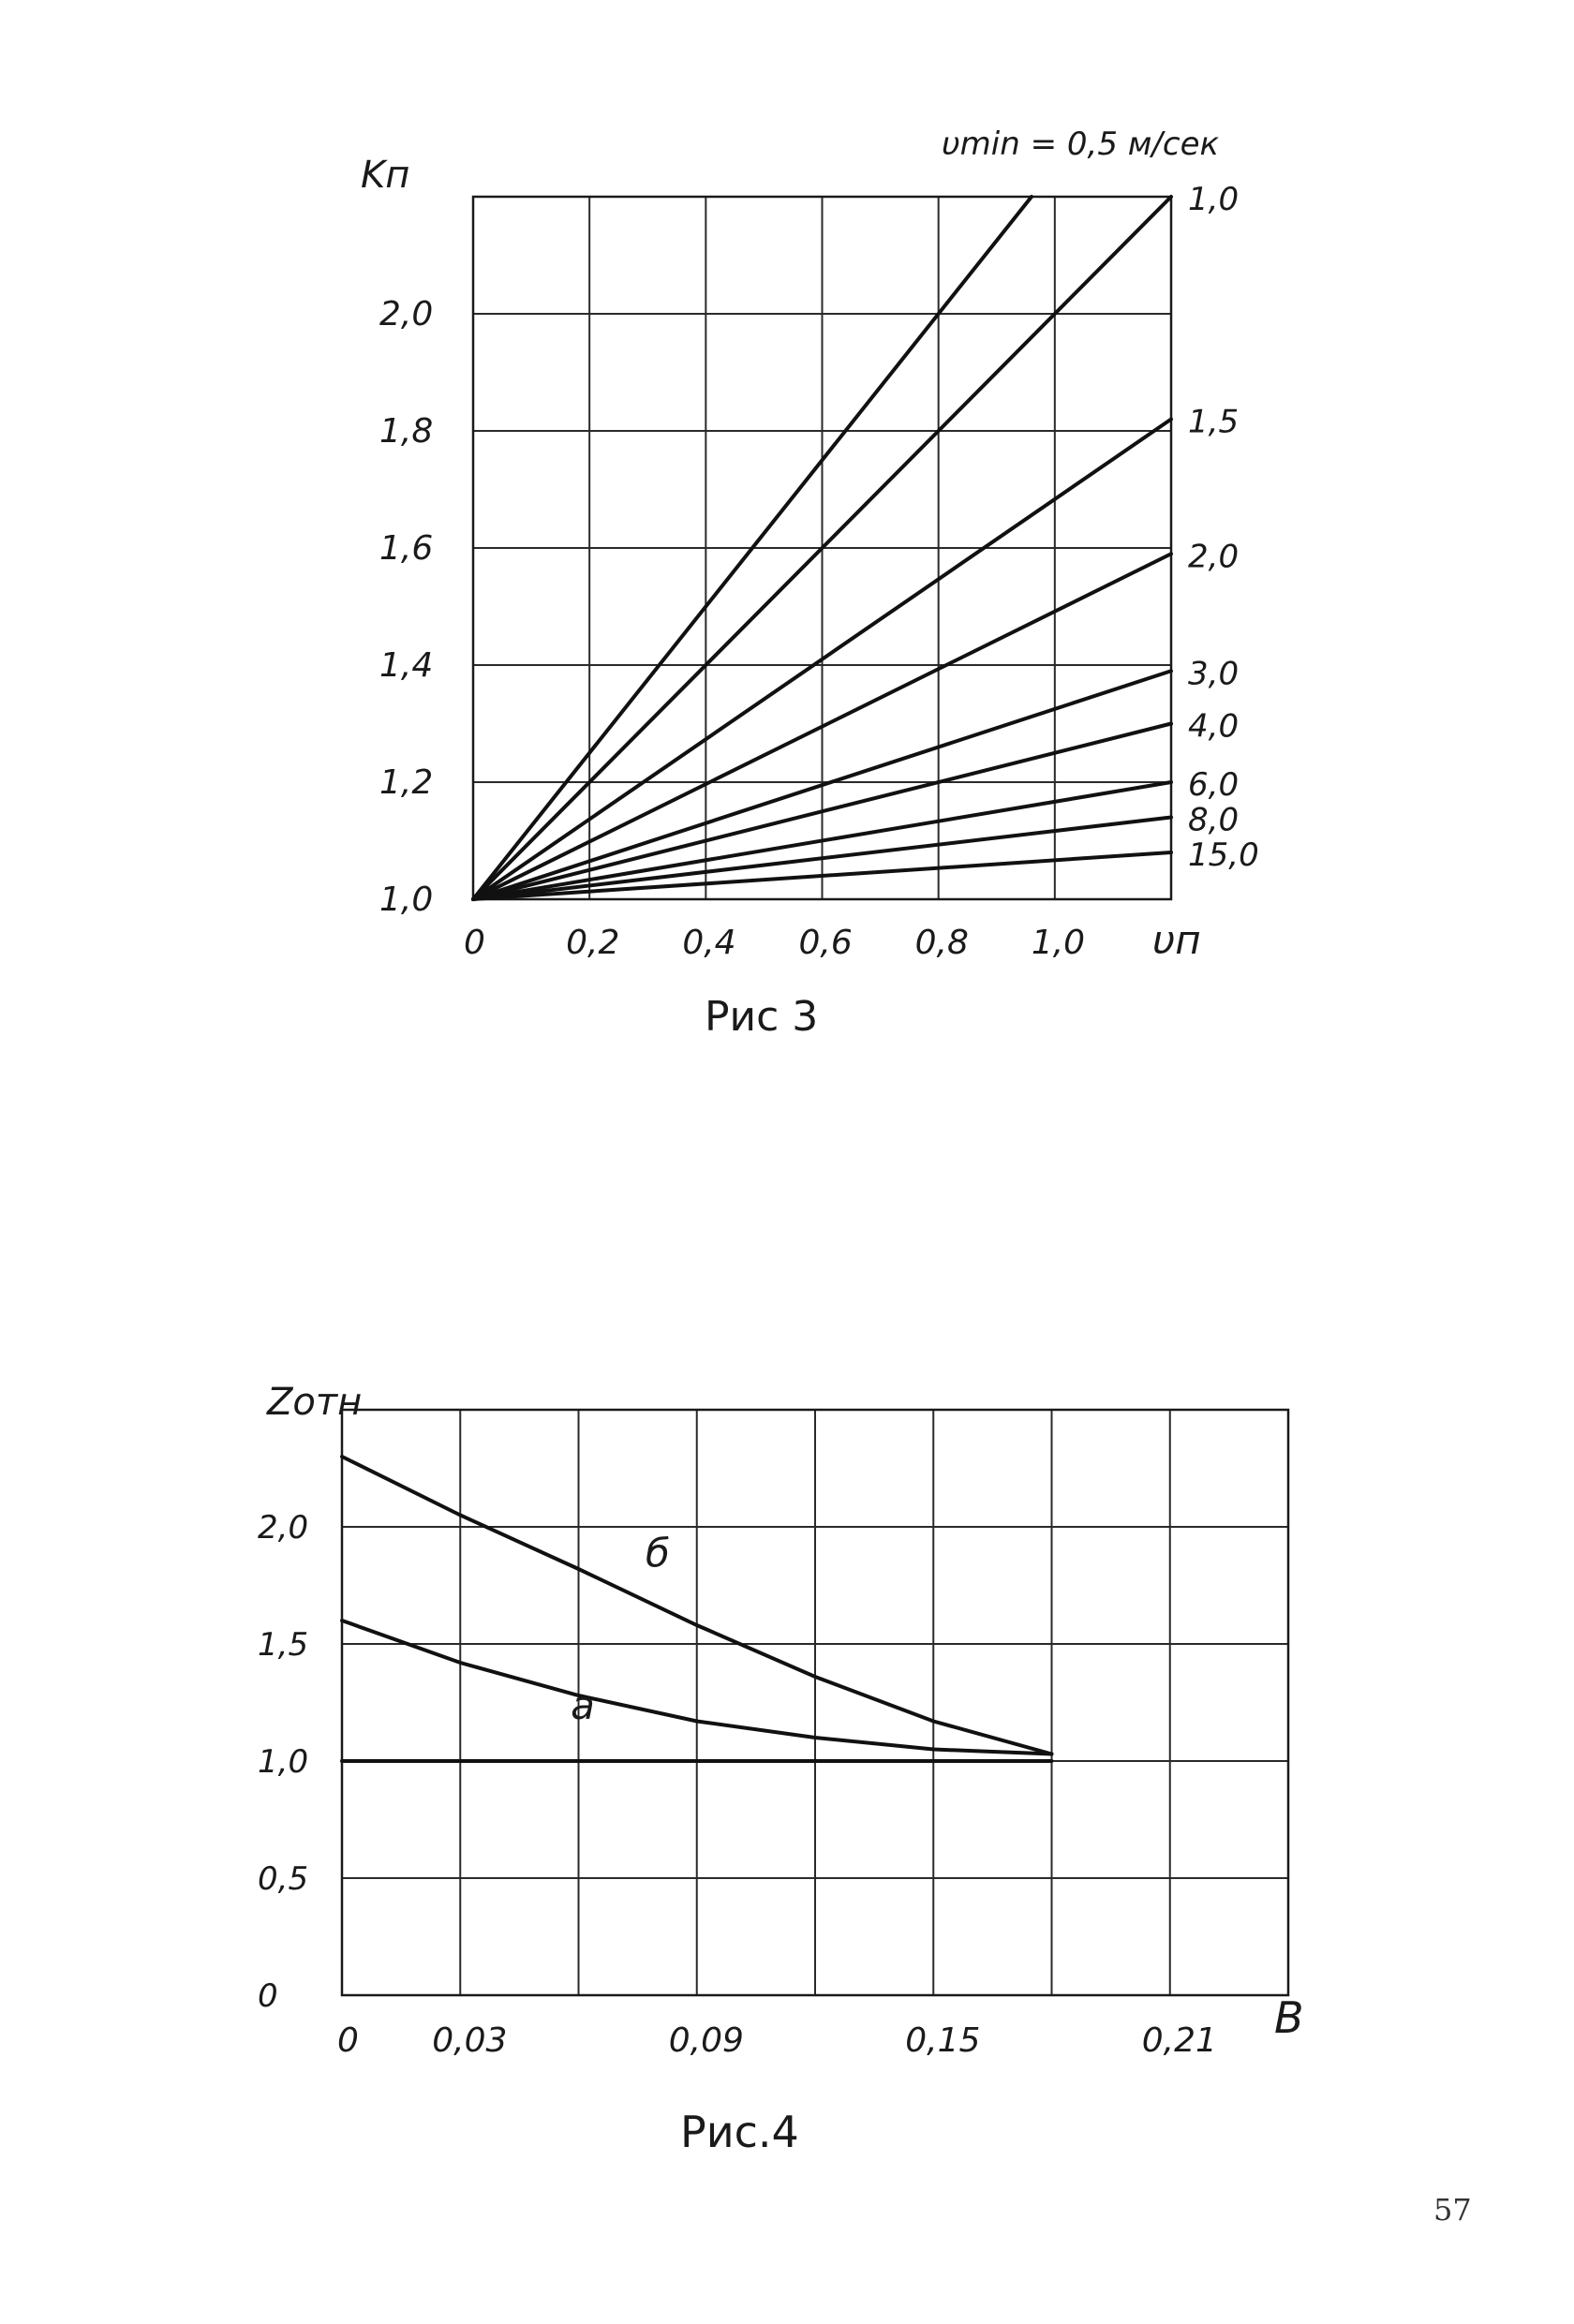  Describe the element at coordinates (1214, 785) in the screenshot. I see `figure-3-series-label: 6,0` at that location.